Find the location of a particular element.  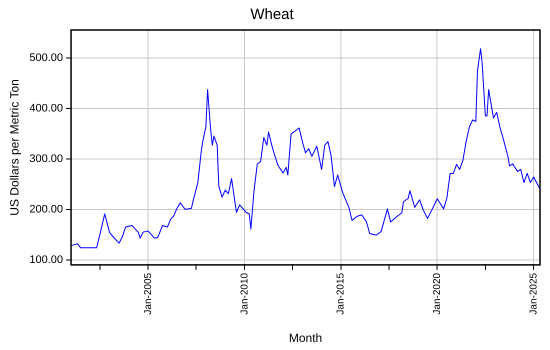

x-tick-label: Jan-2010 is located at coordinates (244, 293).